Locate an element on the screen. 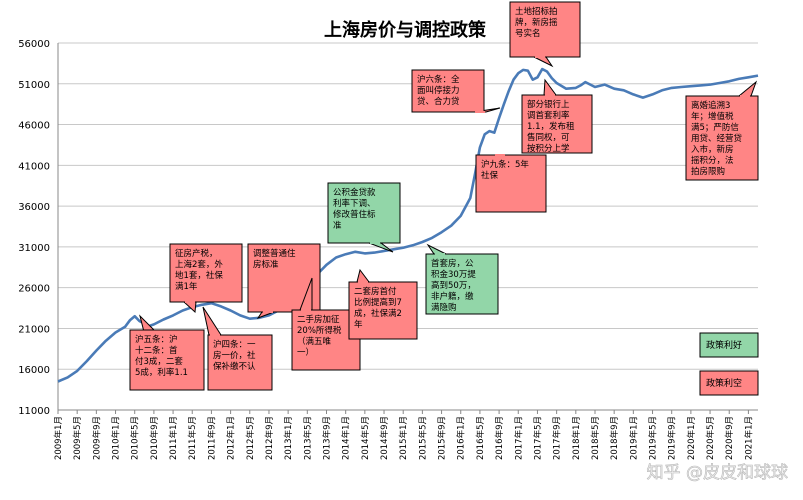  annotation-line: （满五唯 is located at coordinates (314, 341).